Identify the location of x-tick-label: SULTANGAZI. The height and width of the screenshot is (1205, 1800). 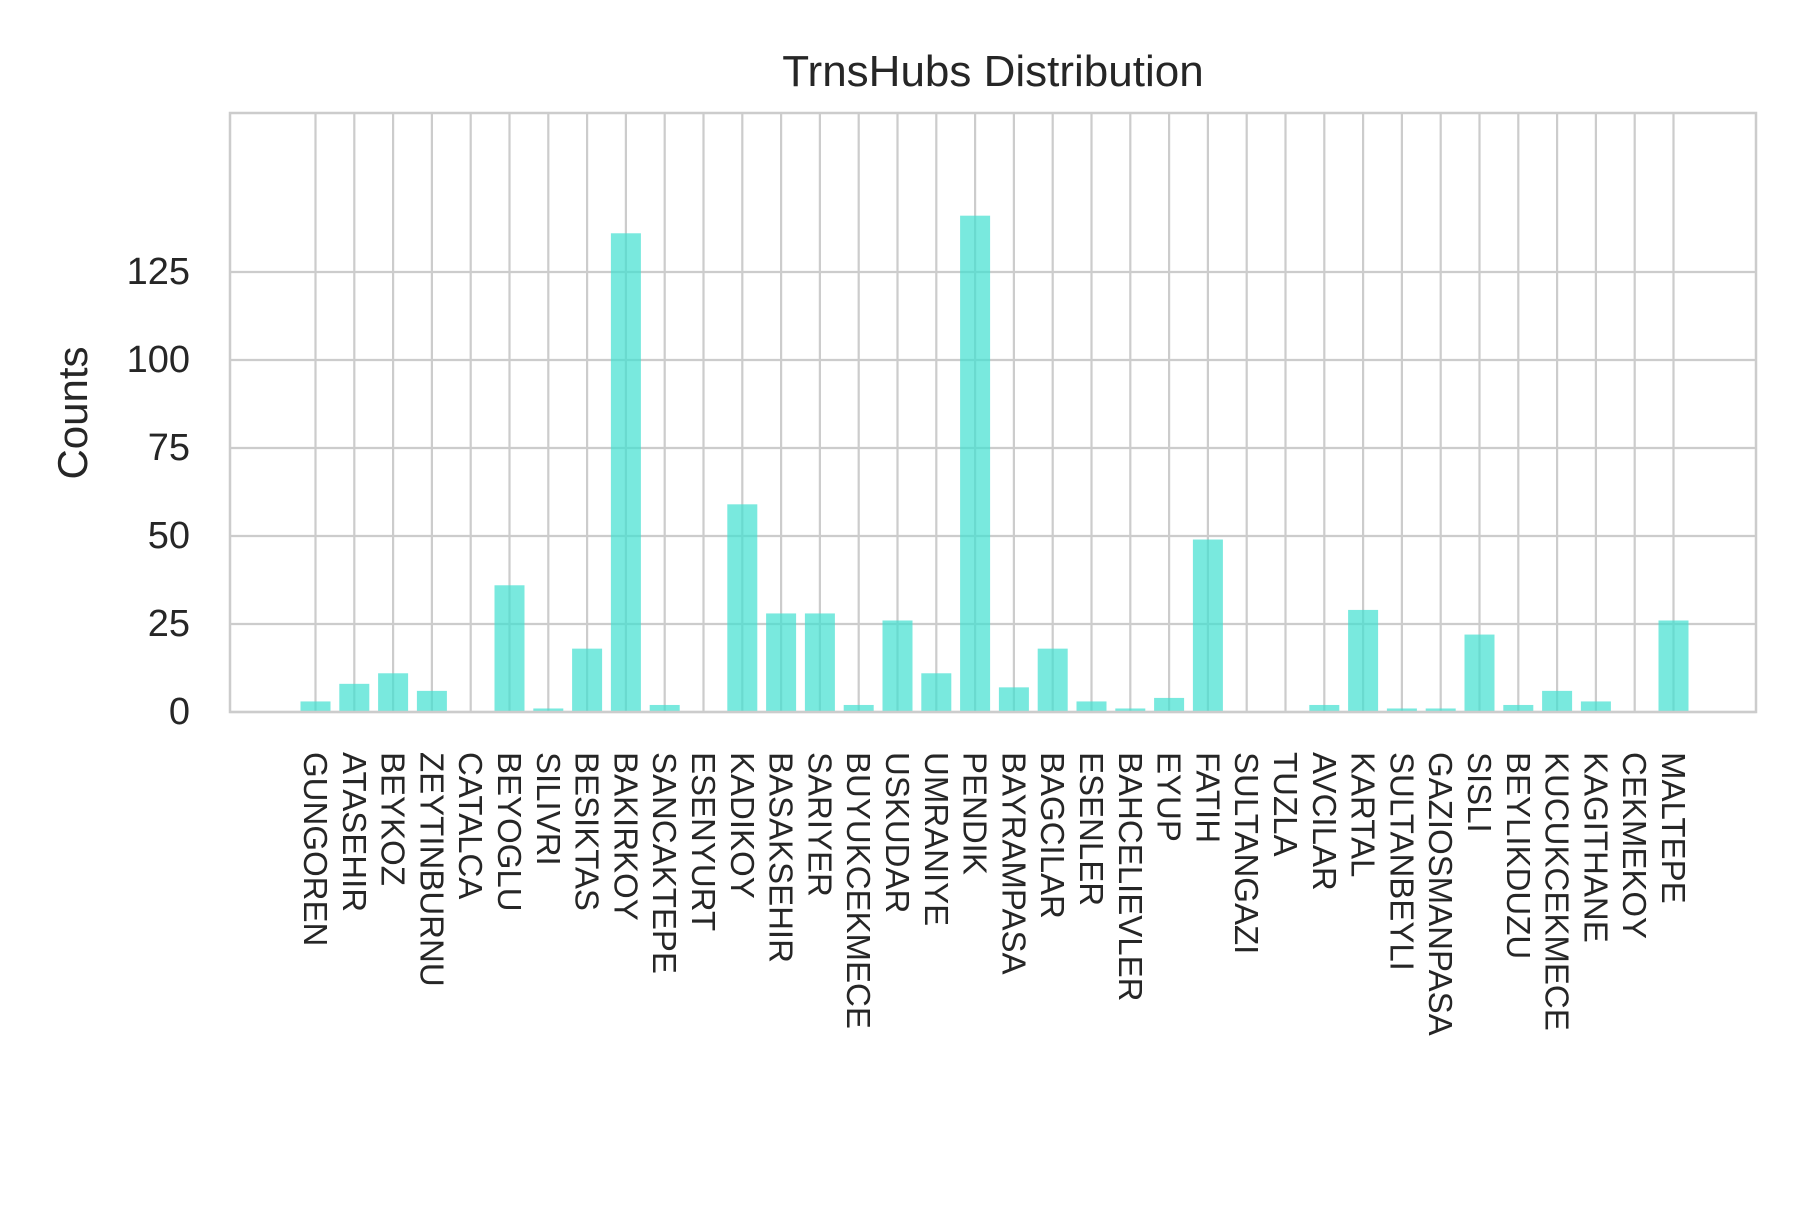
(1246, 853).